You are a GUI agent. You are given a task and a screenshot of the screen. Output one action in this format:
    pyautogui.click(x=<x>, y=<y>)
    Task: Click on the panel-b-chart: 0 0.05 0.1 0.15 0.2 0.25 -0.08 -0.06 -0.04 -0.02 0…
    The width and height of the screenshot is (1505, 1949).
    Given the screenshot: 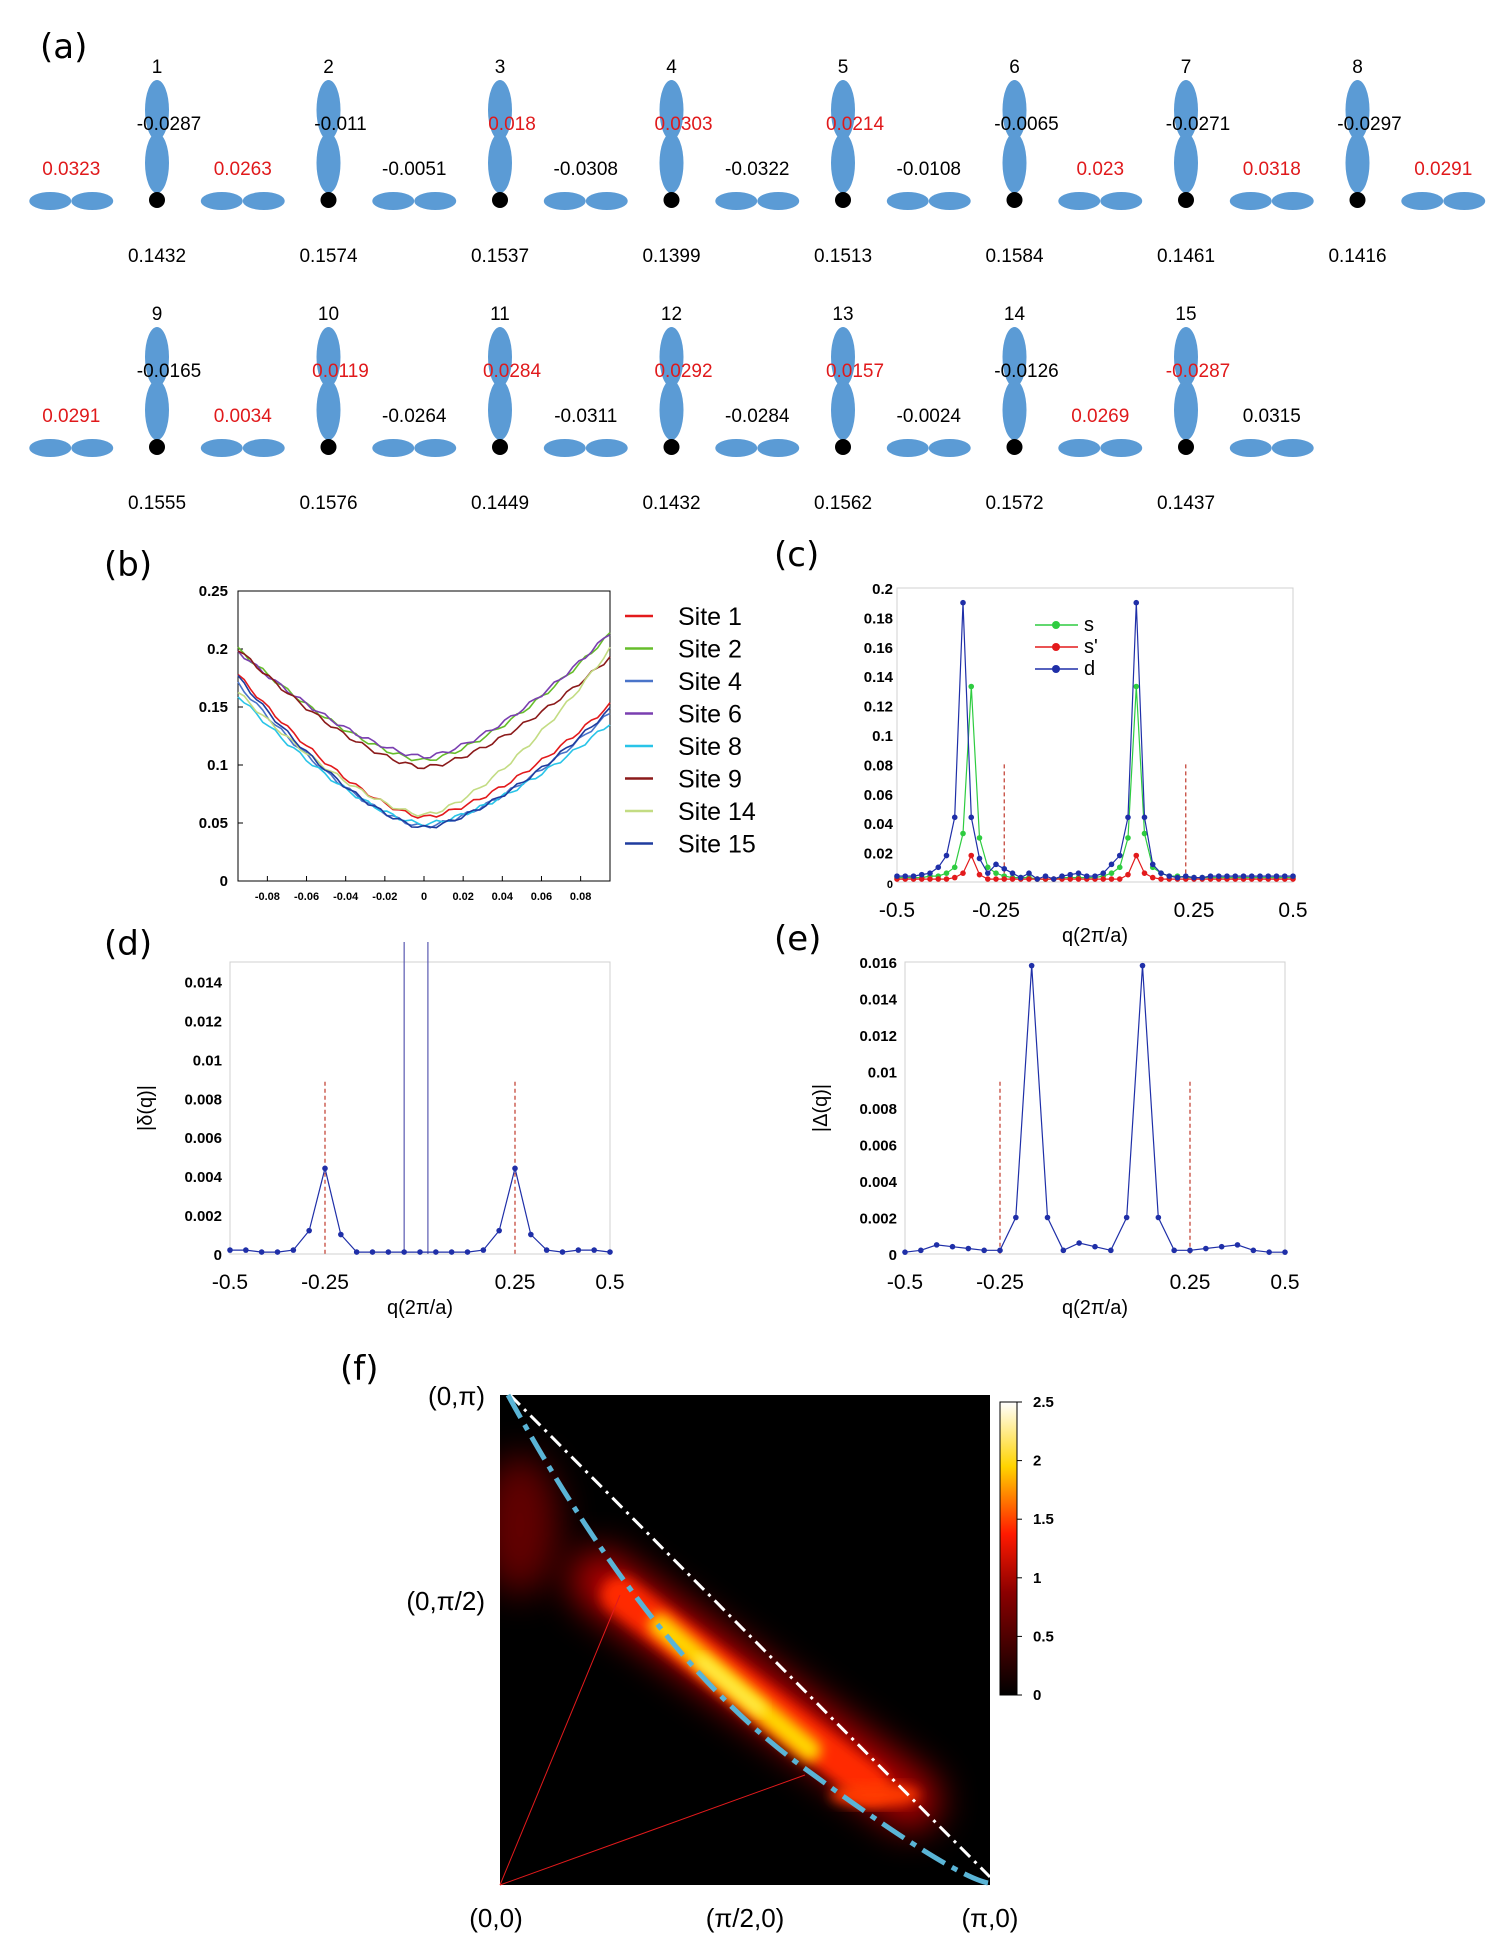 What is the action you would take?
    pyautogui.click(x=477, y=743)
    